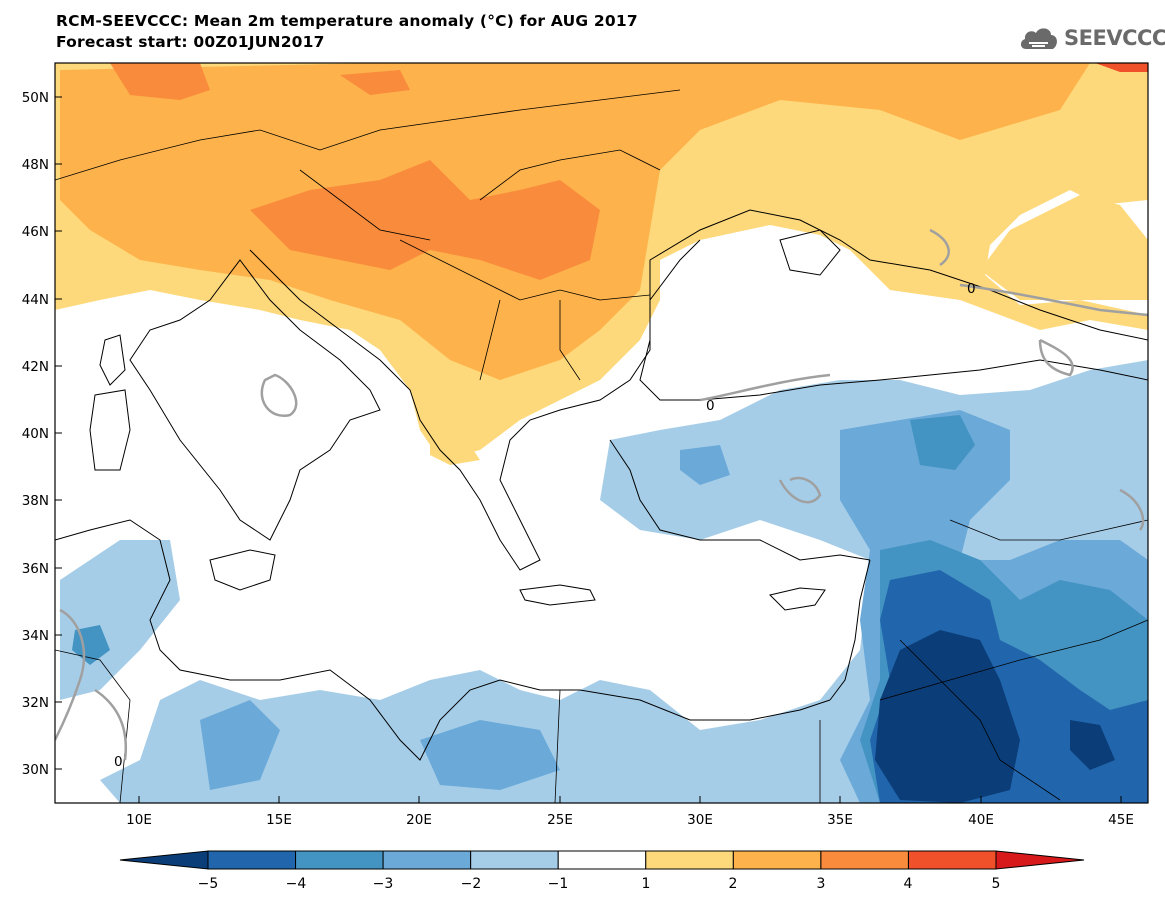  What do you see at coordinates (112, 360) in the screenshot?
I see `corsica-coastline` at bounding box center [112, 360].